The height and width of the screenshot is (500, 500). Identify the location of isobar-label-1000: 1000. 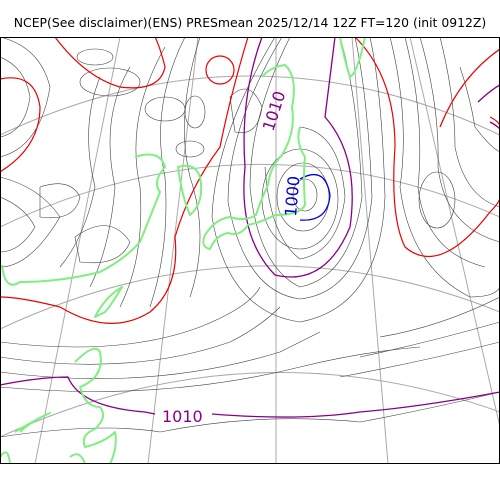
(292, 196).